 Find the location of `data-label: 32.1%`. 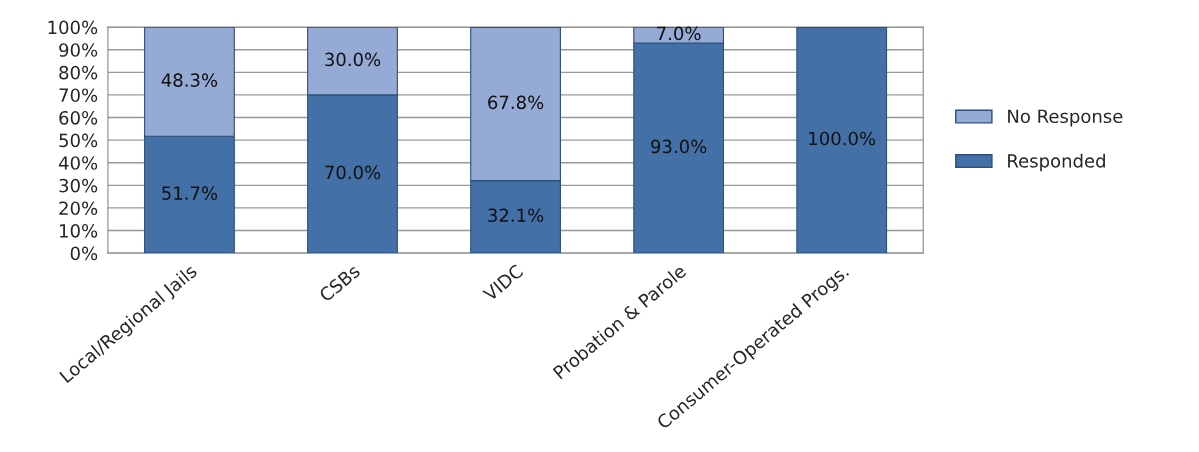

data-label: 32.1% is located at coordinates (516, 215).